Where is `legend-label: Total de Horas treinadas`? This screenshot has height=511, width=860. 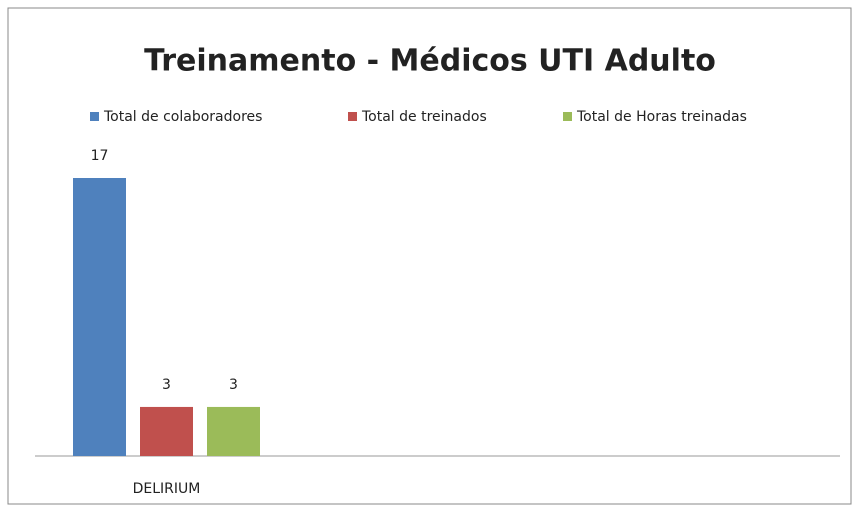 legend-label: Total de Horas treinadas is located at coordinates (661, 117).